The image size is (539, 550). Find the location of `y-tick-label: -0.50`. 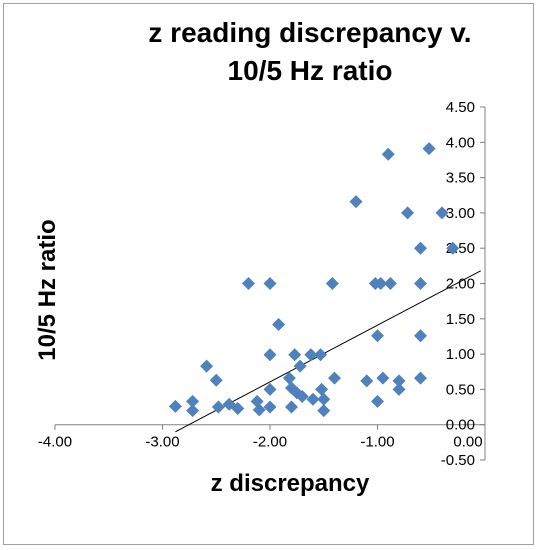

y-tick-label: -0.50 is located at coordinates (458, 460).